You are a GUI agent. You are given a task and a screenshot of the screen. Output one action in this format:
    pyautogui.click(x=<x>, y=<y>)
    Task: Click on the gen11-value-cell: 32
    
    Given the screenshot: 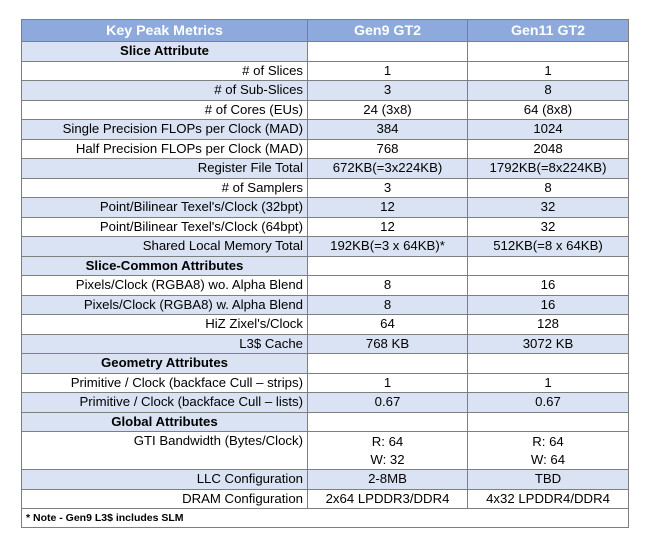 What is the action you would take?
    pyautogui.click(x=548, y=207)
    